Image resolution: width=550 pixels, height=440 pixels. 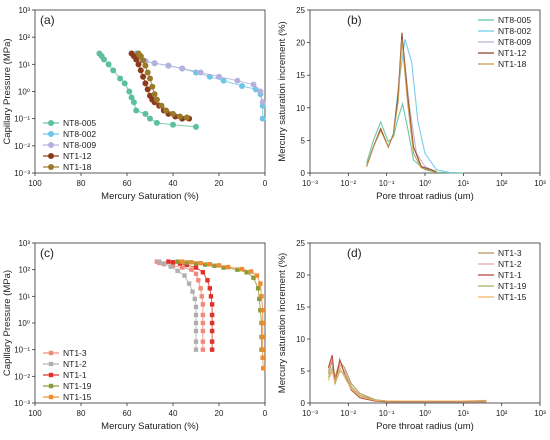 What do you see at coordinates (354, 253) in the screenshot?
I see `panel-label: (d)` at bounding box center [354, 253].